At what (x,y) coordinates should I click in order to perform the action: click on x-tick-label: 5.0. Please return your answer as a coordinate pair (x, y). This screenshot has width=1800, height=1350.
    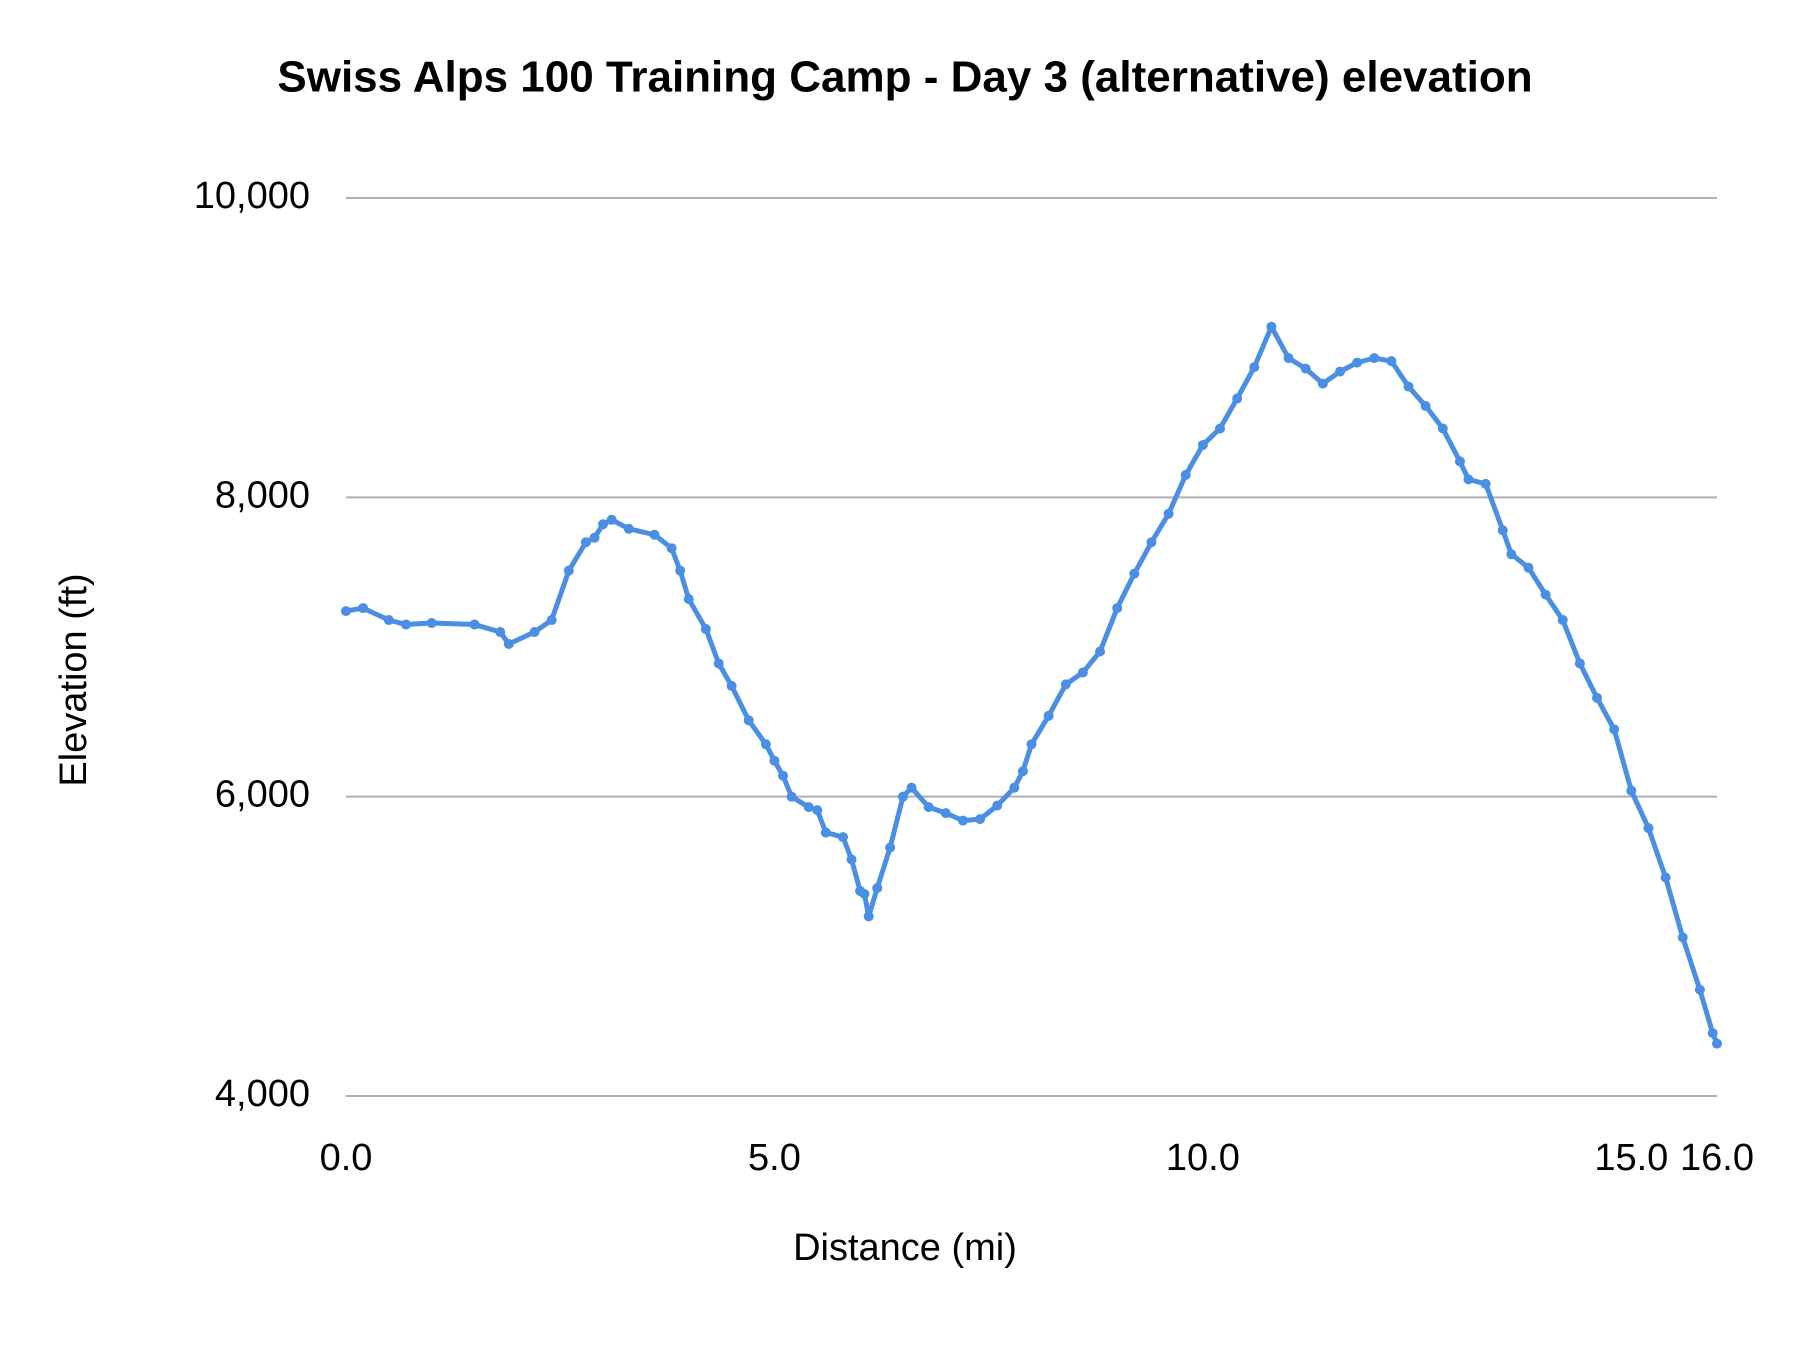
    Looking at the image, I should click on (774, 1158).